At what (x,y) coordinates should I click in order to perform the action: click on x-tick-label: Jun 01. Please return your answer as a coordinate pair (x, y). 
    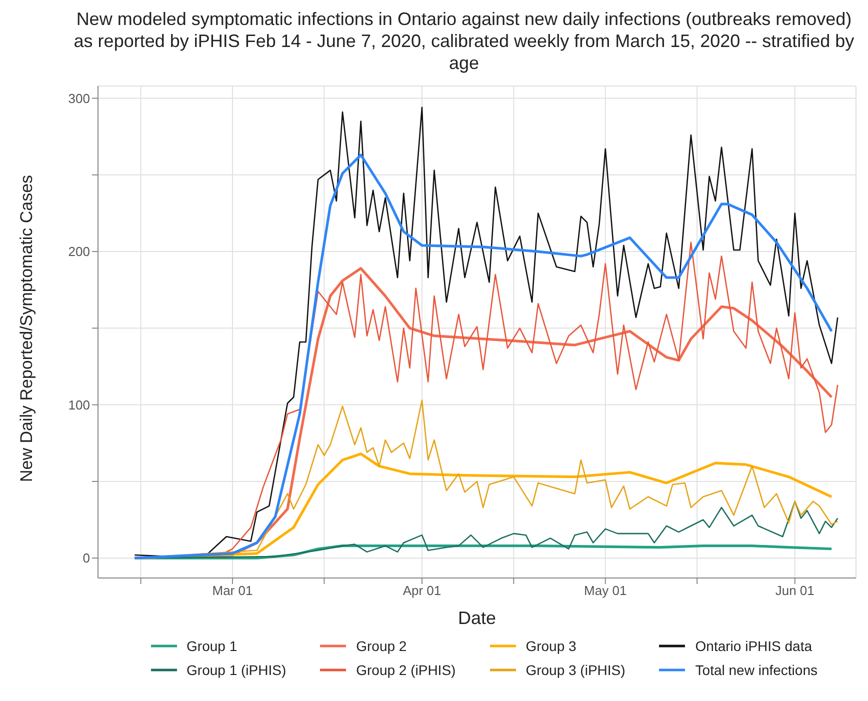
    Looking at the image, I should click on (794, 590).